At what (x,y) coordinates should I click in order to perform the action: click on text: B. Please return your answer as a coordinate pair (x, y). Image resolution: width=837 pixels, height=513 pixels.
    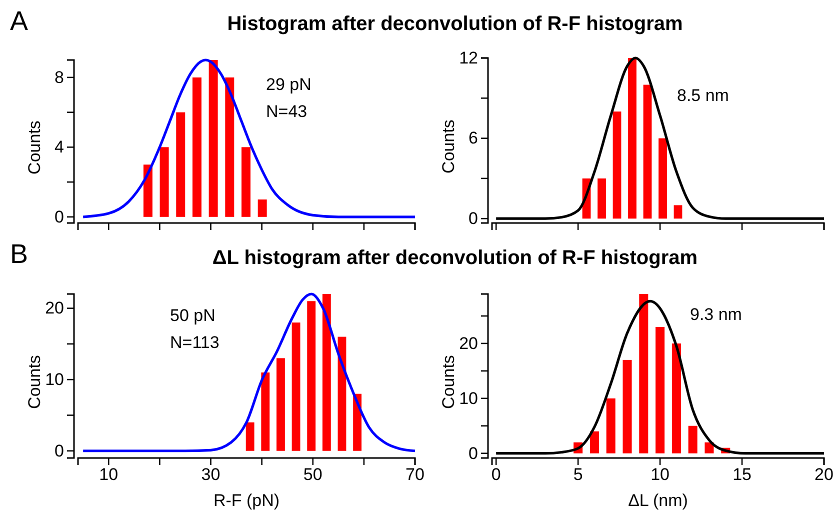
    Looking at the image, I should click on (19, 254).